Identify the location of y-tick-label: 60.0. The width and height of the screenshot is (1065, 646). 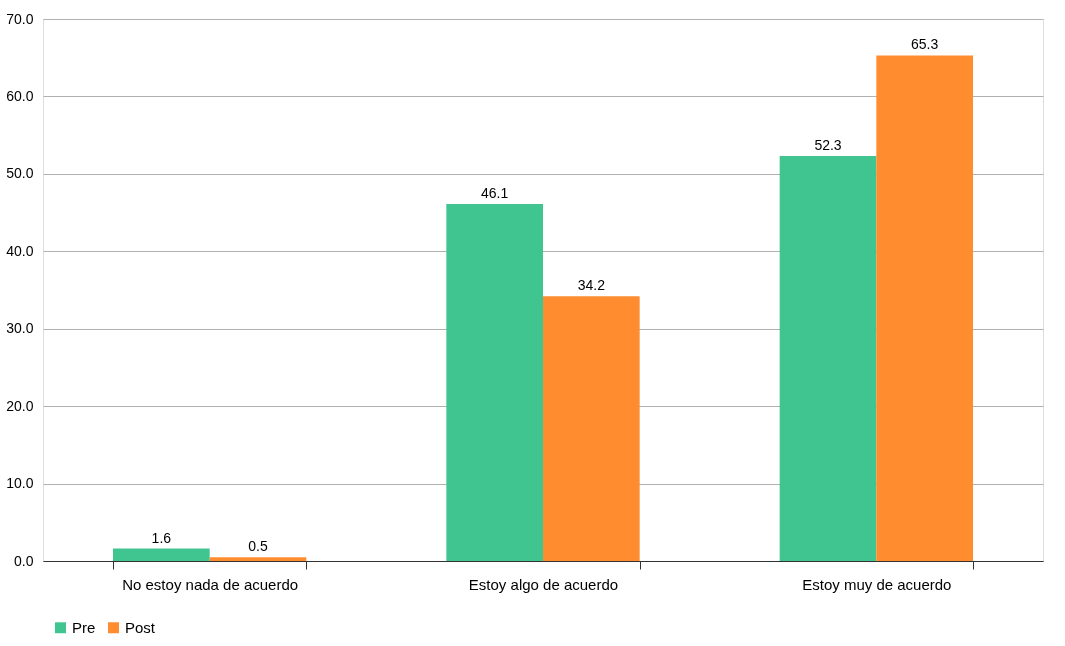
(20, 95).